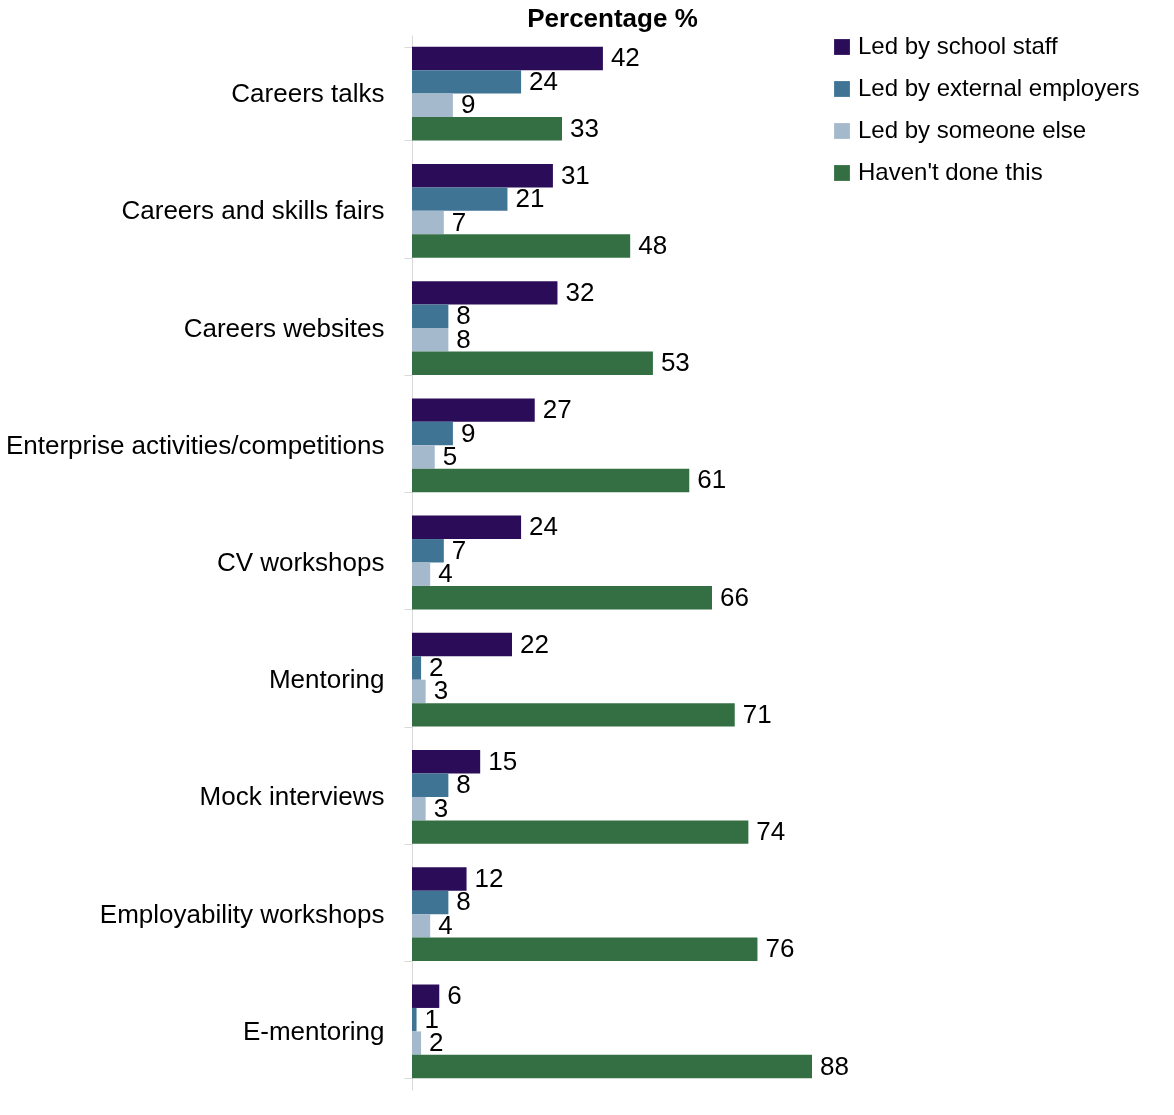  What do you see at coordinates (734, 596) in the screenshot?
I see `data-label: 66` at bounding box center [734, 596].